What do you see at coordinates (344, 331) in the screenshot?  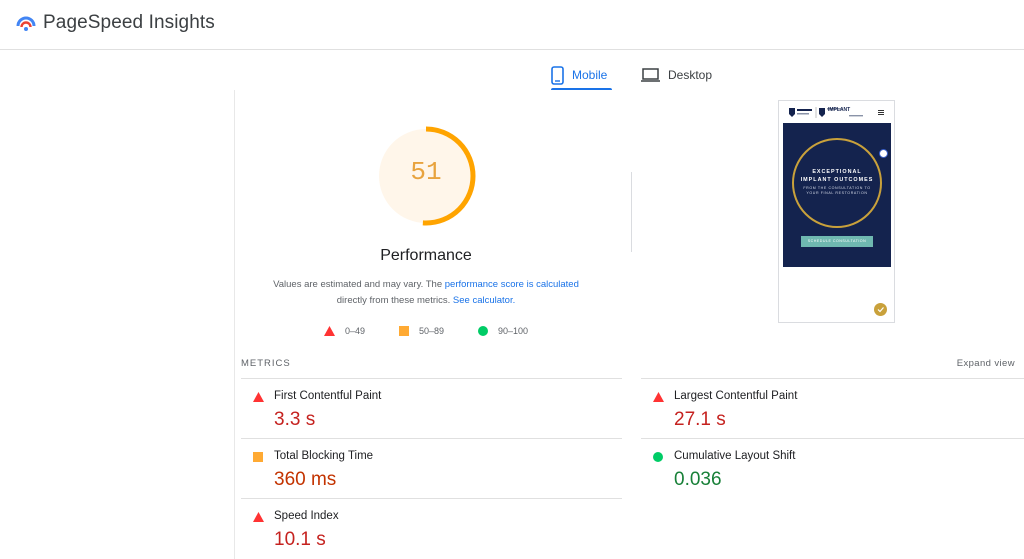 I see `legend-fail: 0–49` at bounding box center [344, 331].